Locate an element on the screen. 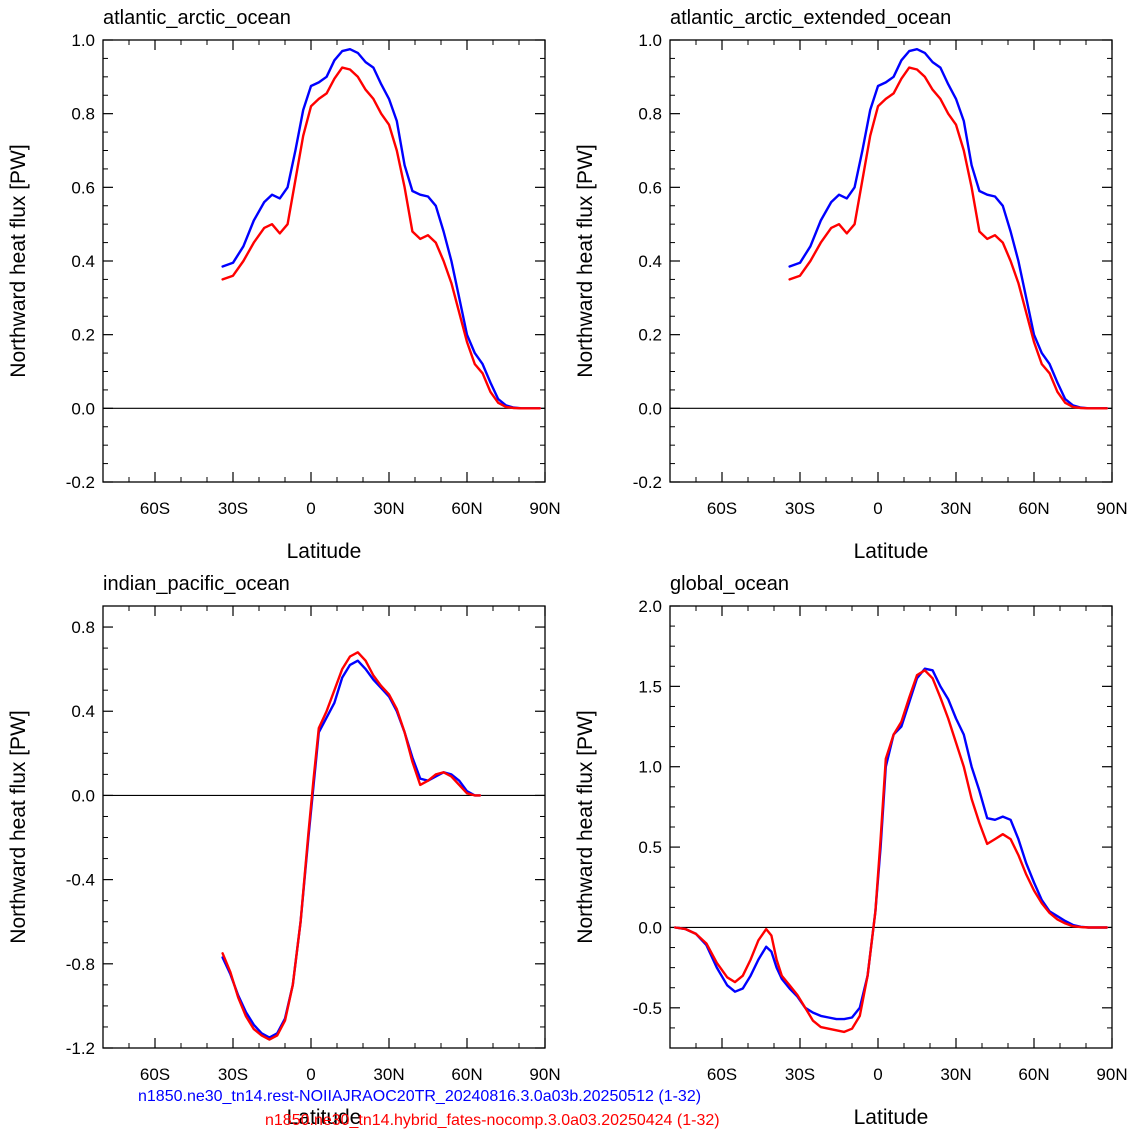 The height and width of the screenshot is (1136, 1135). panel-1-y-tick-label: 0.2 is located at coordinates (83, 335).